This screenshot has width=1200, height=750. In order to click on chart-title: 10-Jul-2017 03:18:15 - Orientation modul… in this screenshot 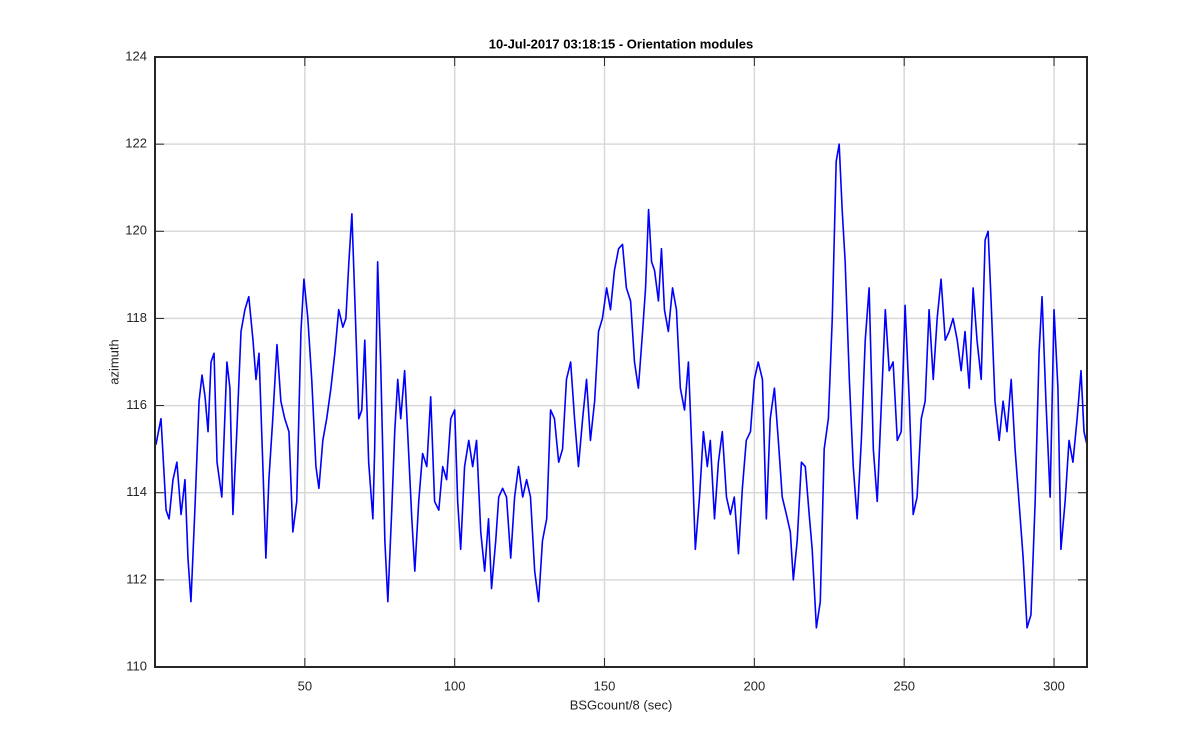, I will do `click(621, 43)`.